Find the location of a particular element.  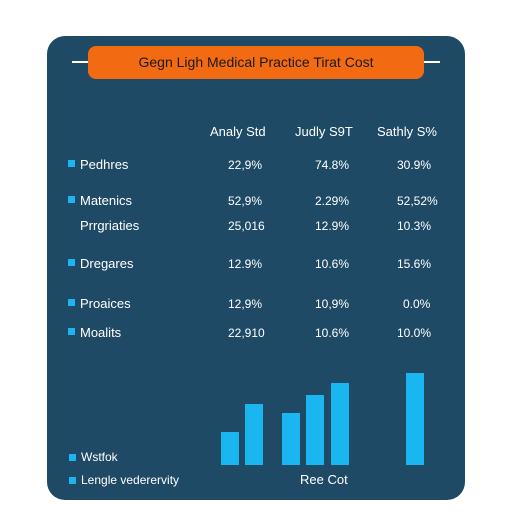

legend-label-2: Lengle vederervity is located at coordinates (130, 480).